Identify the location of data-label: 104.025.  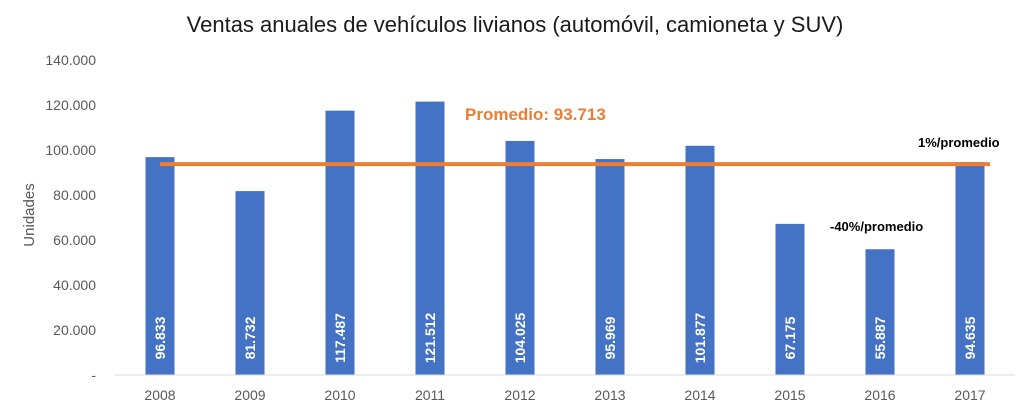
(520, 337).